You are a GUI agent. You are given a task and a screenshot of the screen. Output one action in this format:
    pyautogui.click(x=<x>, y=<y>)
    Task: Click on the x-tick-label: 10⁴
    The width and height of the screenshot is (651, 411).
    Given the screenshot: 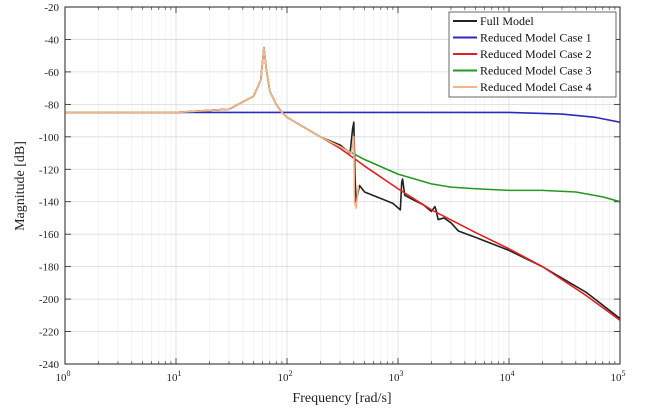 What is the action you would take?
    pyautogui.click(x=507, y=376)
    